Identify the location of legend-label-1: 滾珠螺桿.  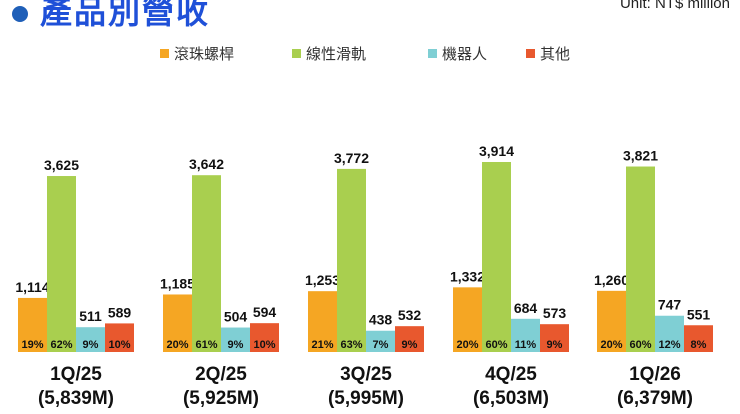
(204, 54).